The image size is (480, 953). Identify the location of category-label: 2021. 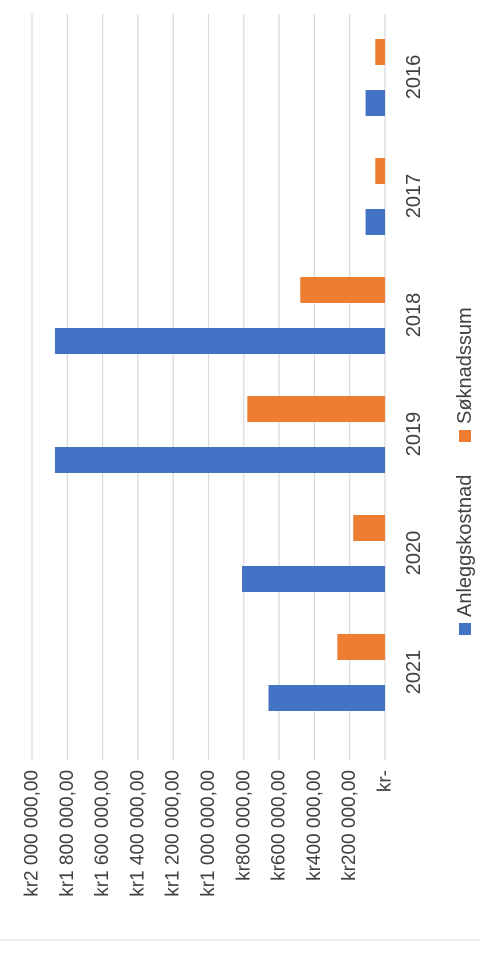
(414, 672).